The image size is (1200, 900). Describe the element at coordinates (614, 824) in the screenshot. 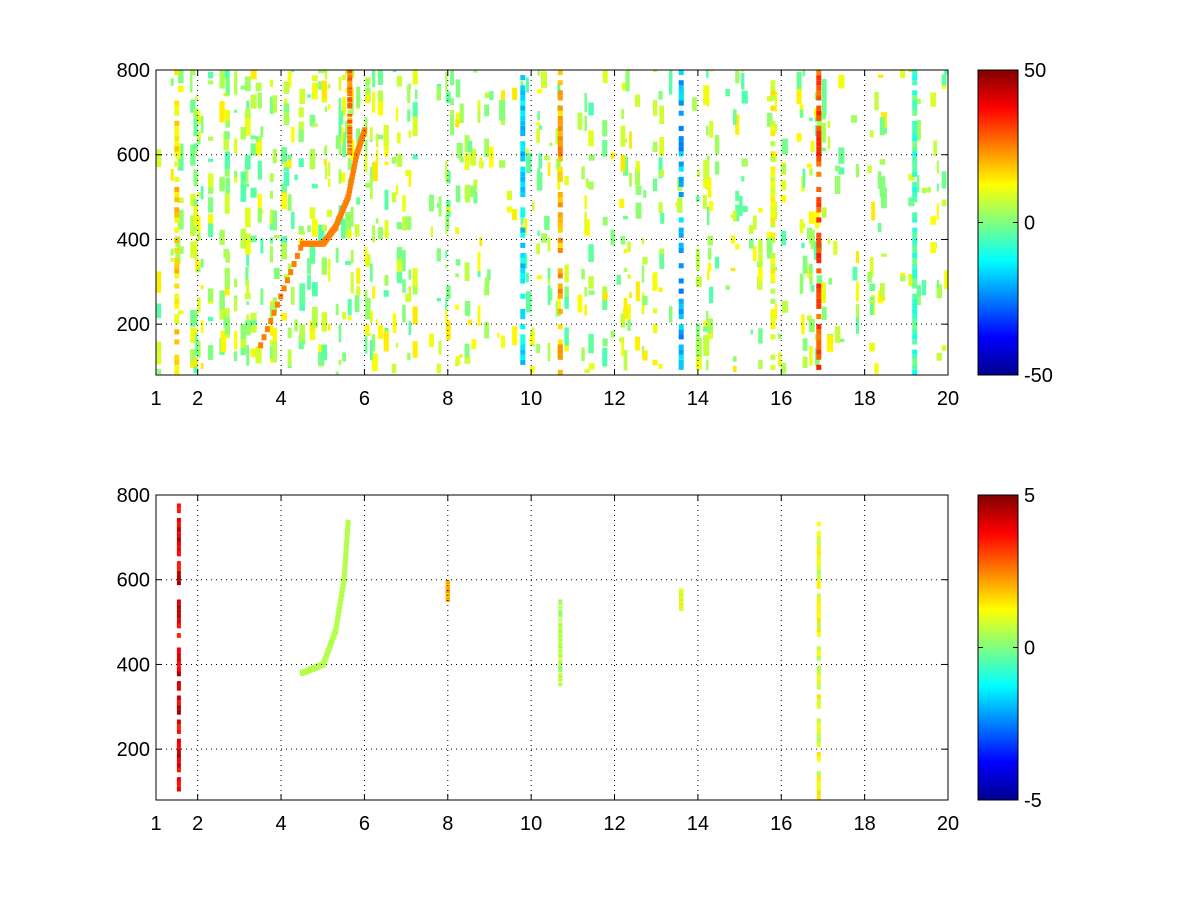

I see `x-tick-label-bottom-6: 12` at that location.